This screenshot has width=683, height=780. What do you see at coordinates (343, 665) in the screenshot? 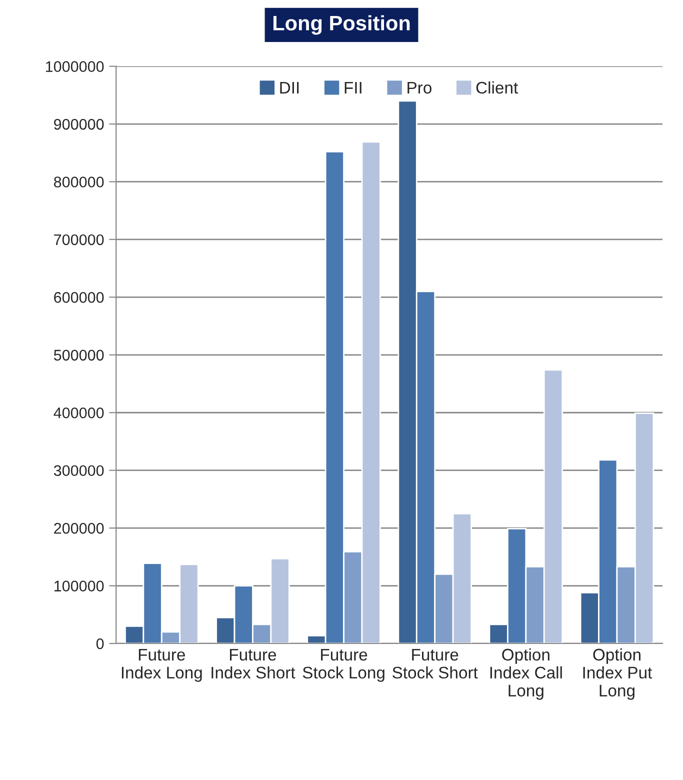
I see `x-tick-label: Future Stock Long` at bounding box center [343, 665].